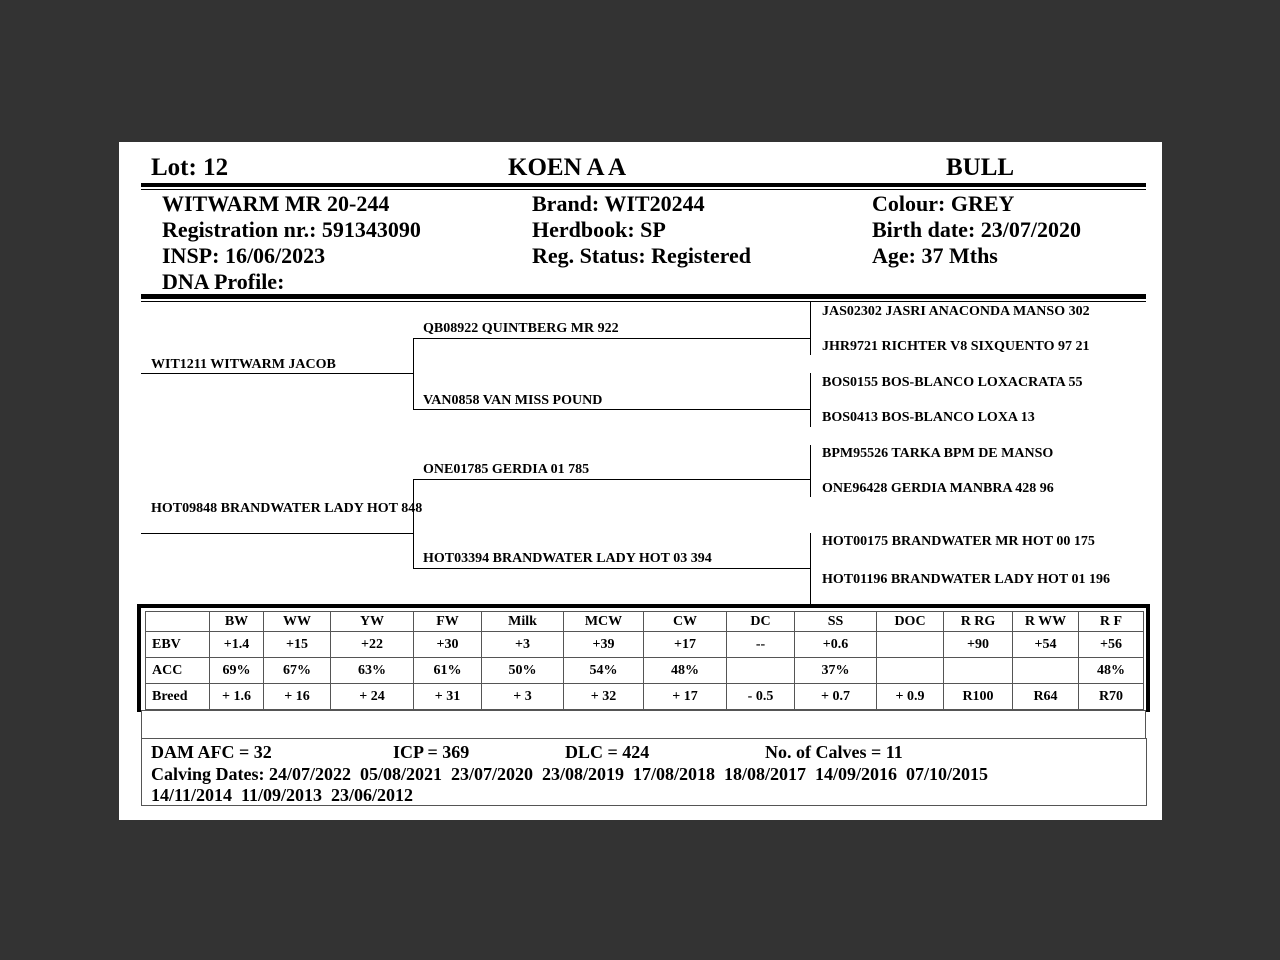 Image resolution: width=1280 pixels, height=960 pixels. Describe the element at coordinates (641, 255) in the screenshot. I see `reg-status: Reg. Status: Registered` at that location.